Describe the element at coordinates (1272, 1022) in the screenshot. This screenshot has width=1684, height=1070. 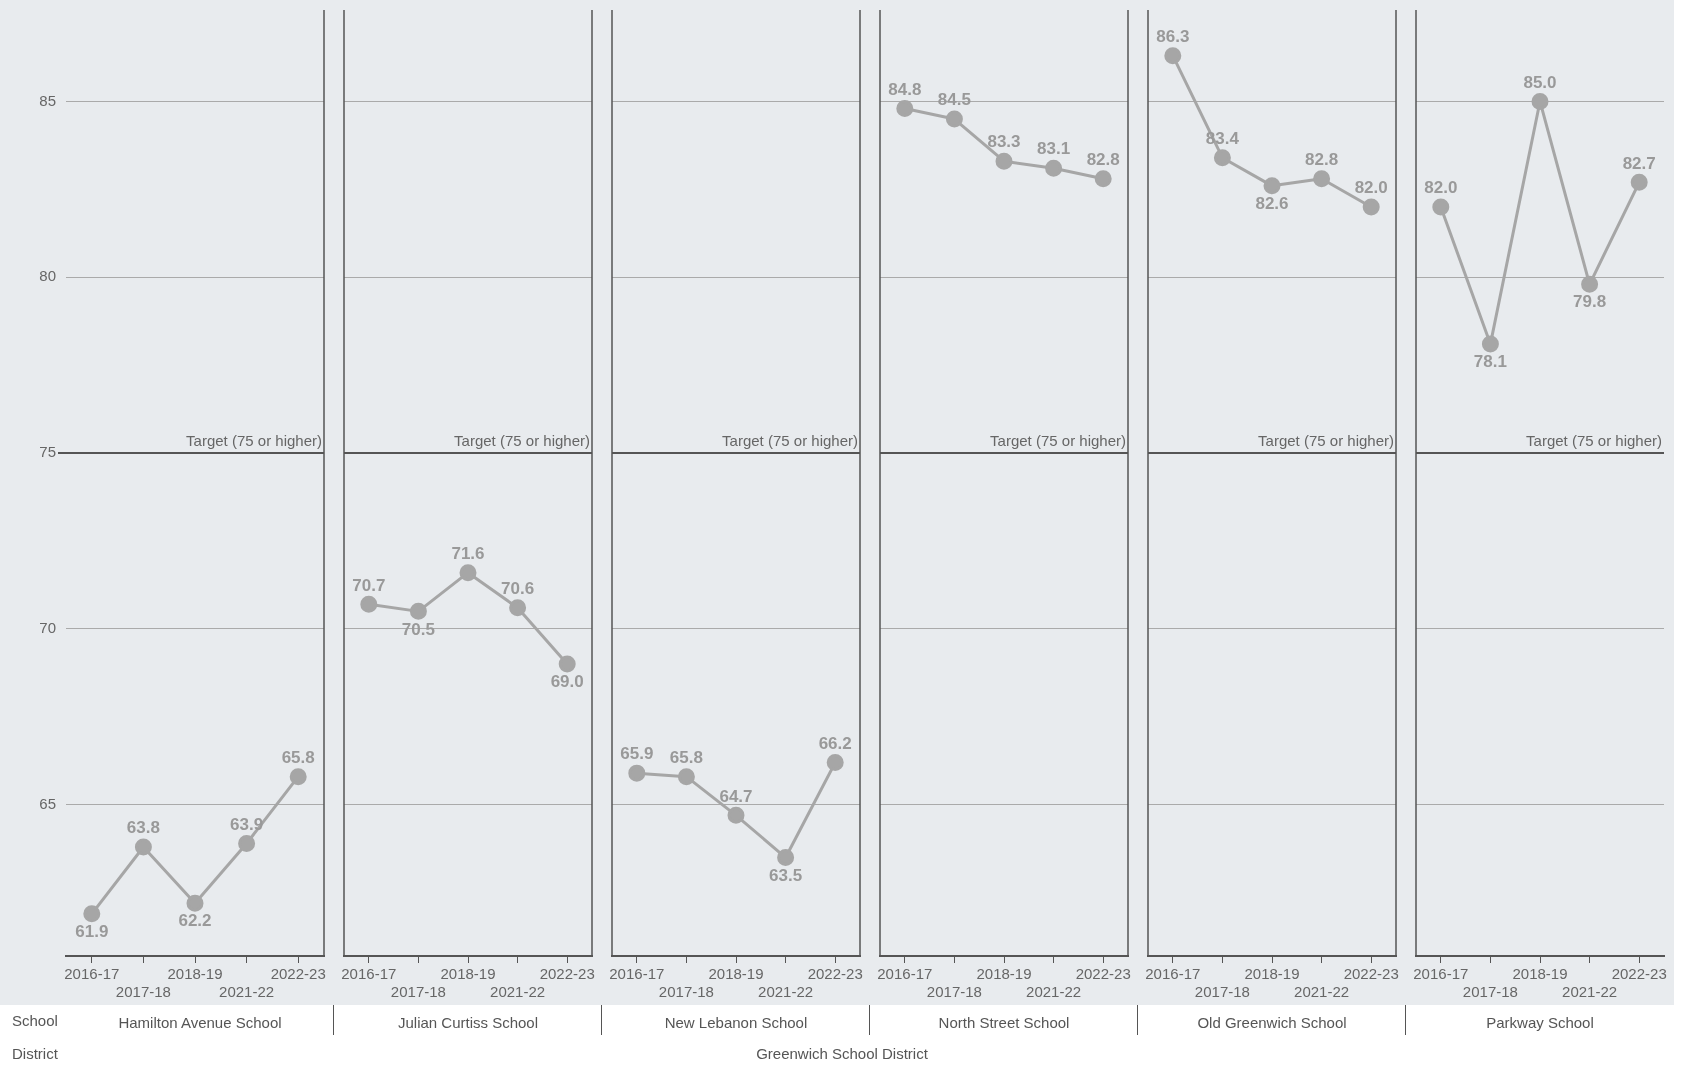
I see `x-axis-title: Old Greenwich School` at that location.